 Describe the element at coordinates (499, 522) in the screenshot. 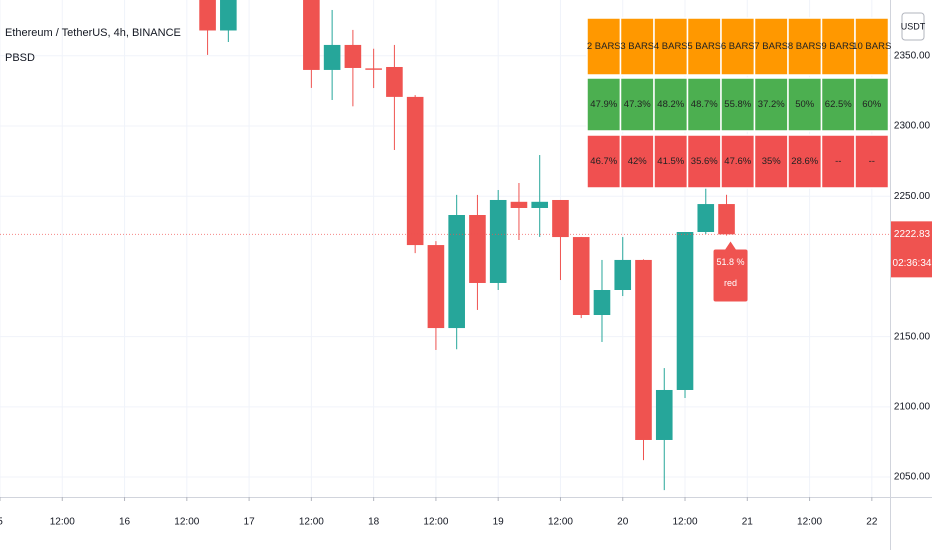

I see `x-tick-label: 19` at that location.